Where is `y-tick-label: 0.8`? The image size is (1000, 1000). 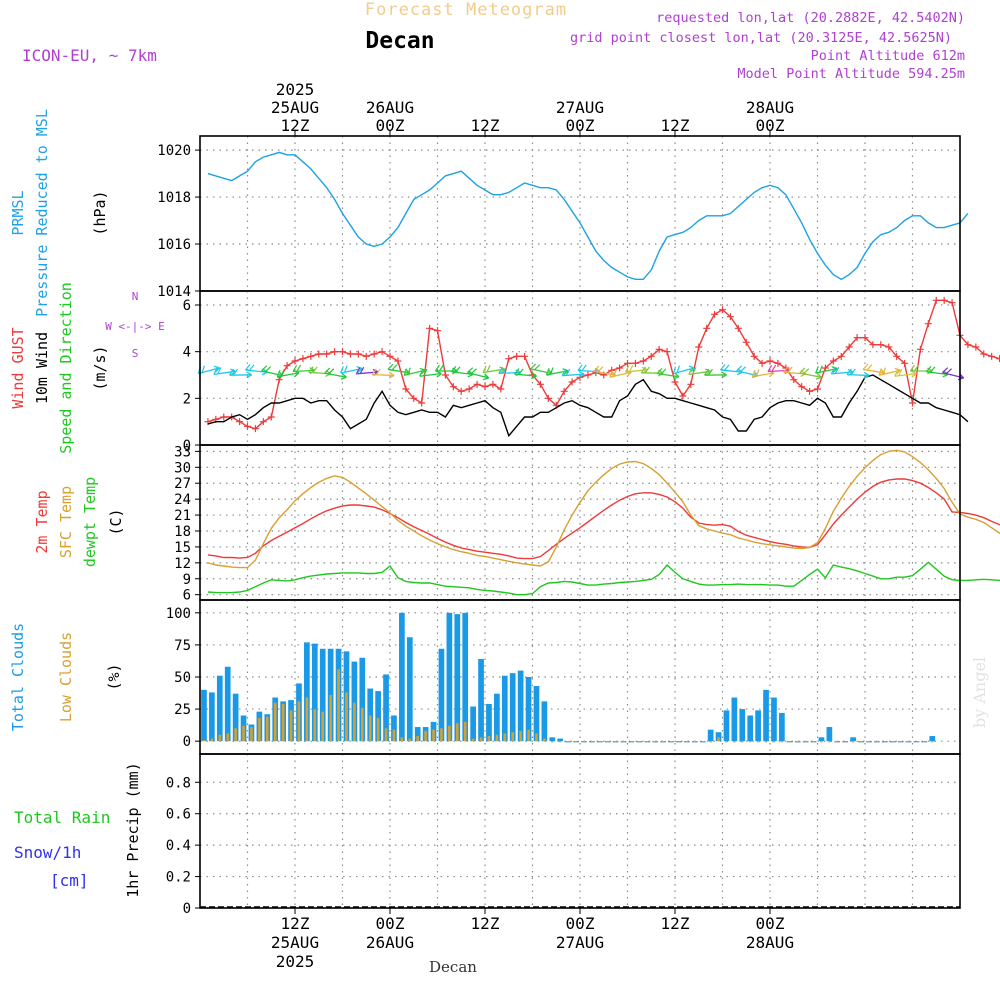
y-tick-label: 0.8 is located at coordinates (178, 783).